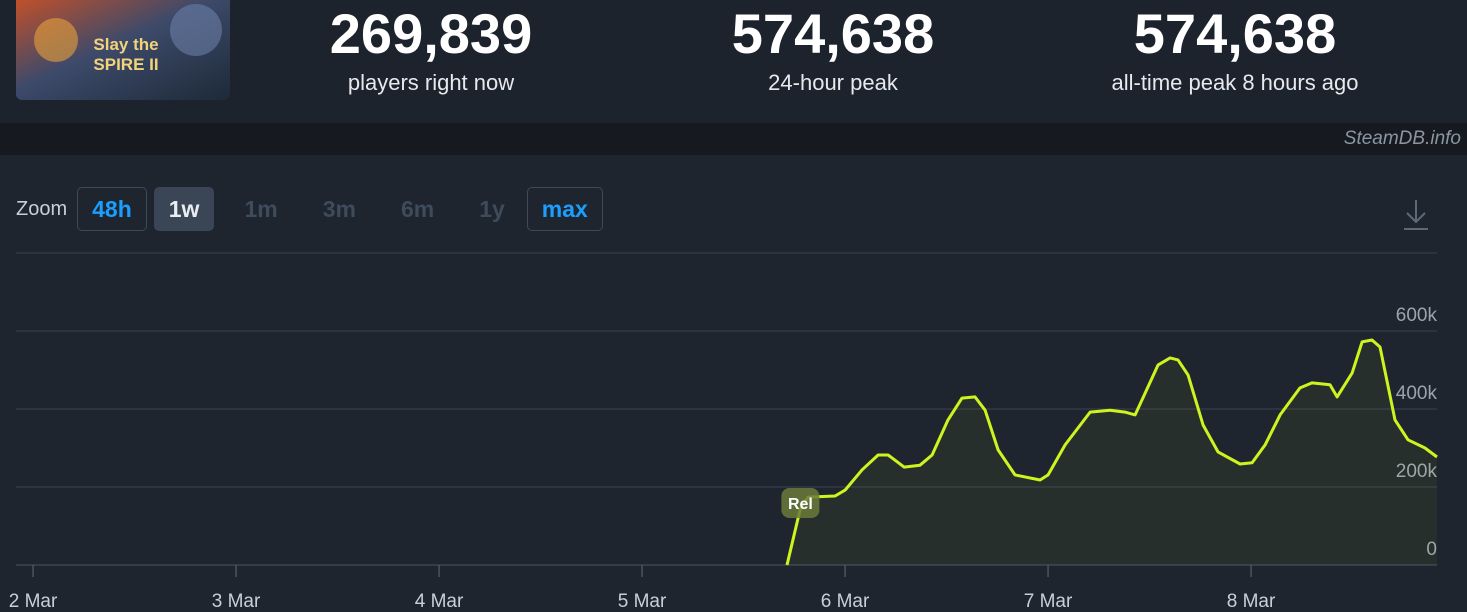  Describe the element at coordinates (733, 139) in the screenshot. I see `band` at that location.